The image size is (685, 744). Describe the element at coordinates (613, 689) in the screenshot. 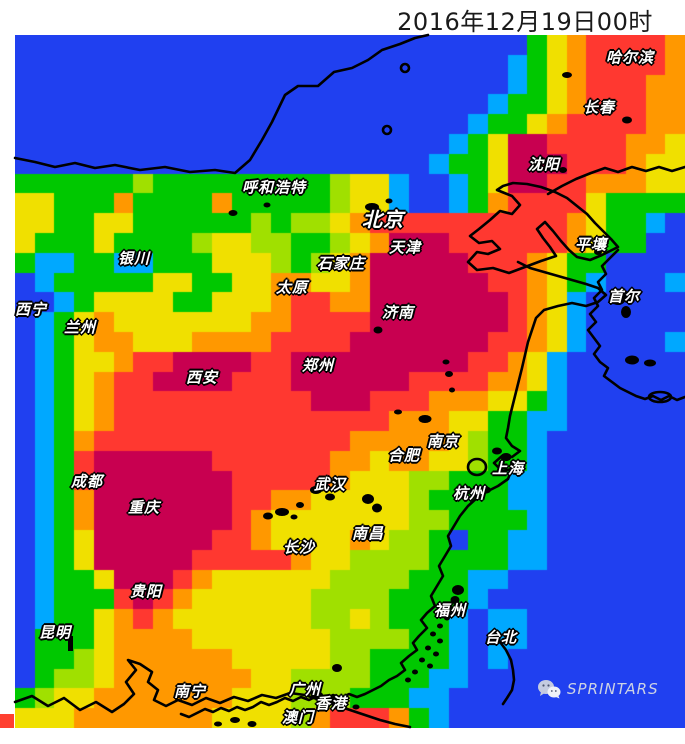

I see `watermark-label: SPRINTARS` at that location.